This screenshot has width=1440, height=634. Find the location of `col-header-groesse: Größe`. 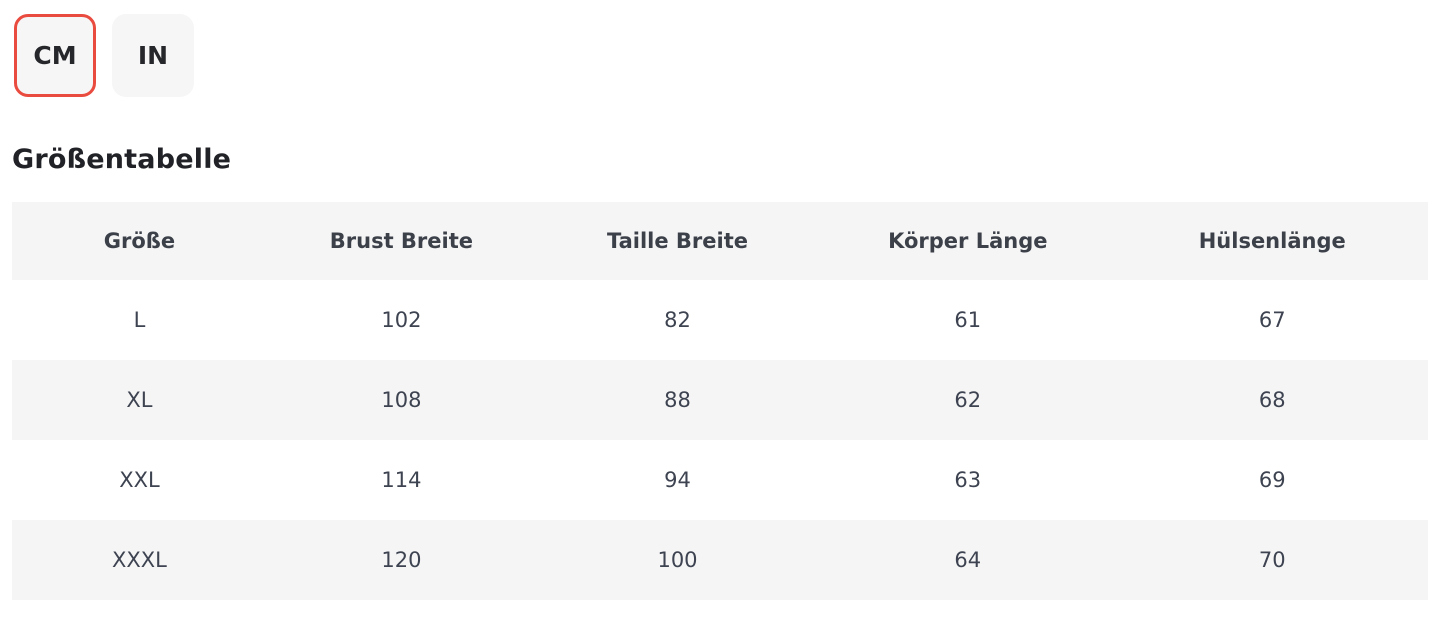

col-header-groesse: Größe is located at coordinates (139, 241).